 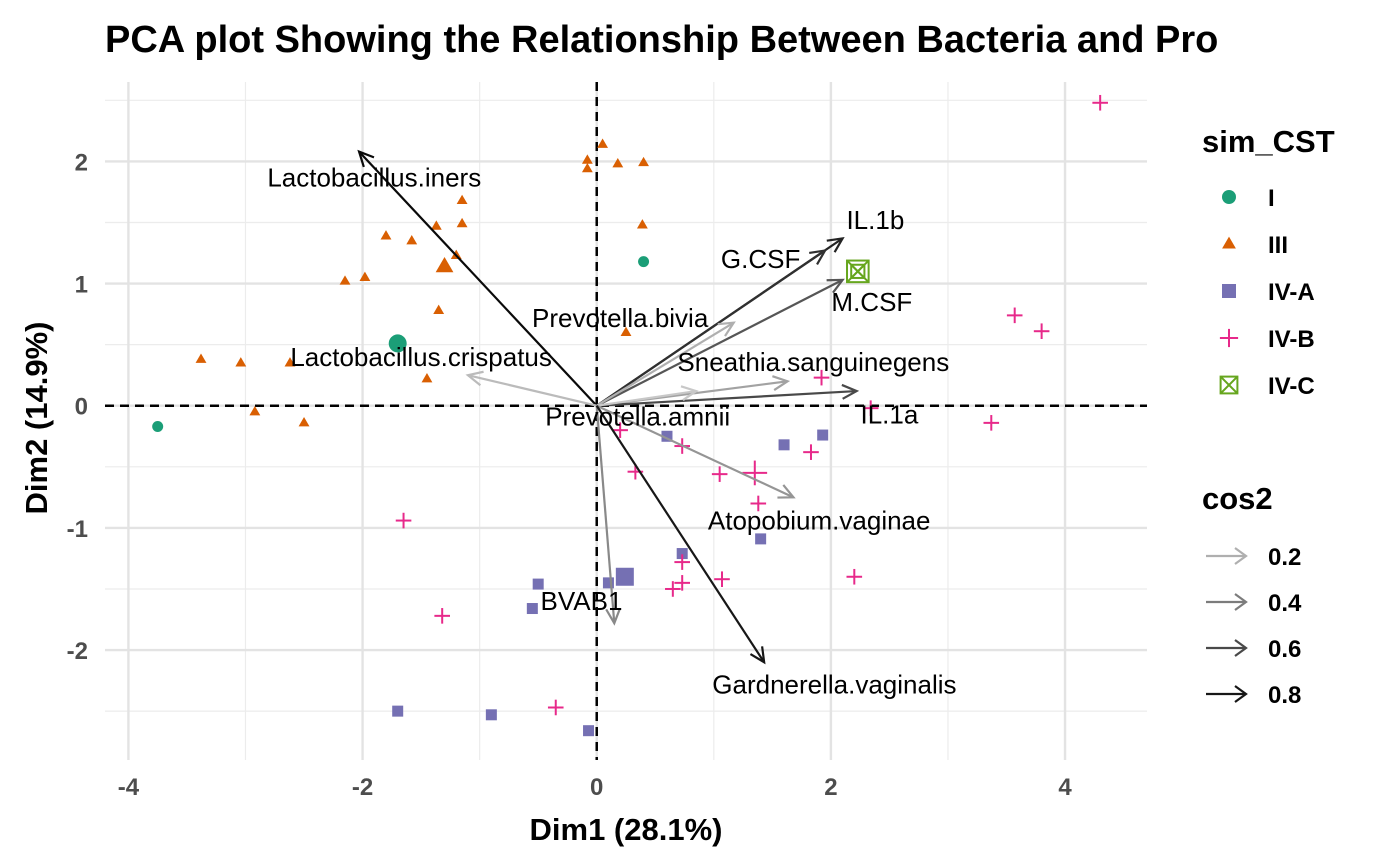 I want to click on legend-label: III, so click(x=1278, y=245).